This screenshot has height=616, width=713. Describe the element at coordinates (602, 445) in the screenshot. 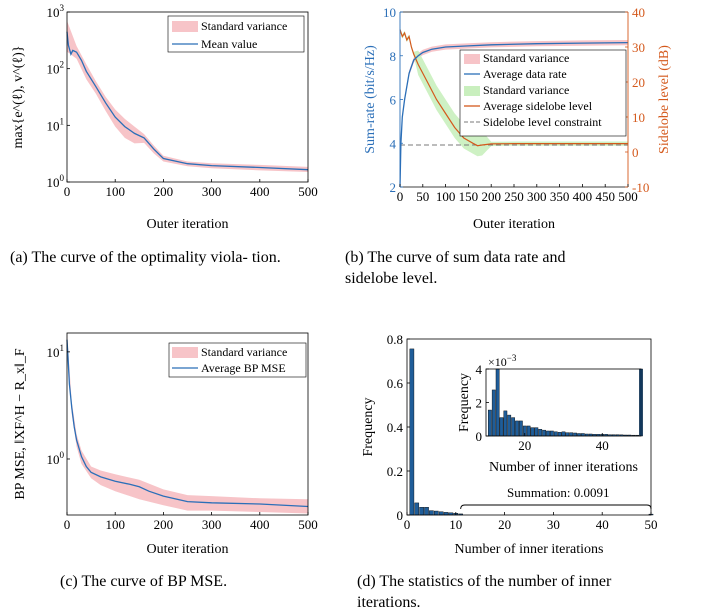

I see `inset-x-tick-label-d: 40` at that location.